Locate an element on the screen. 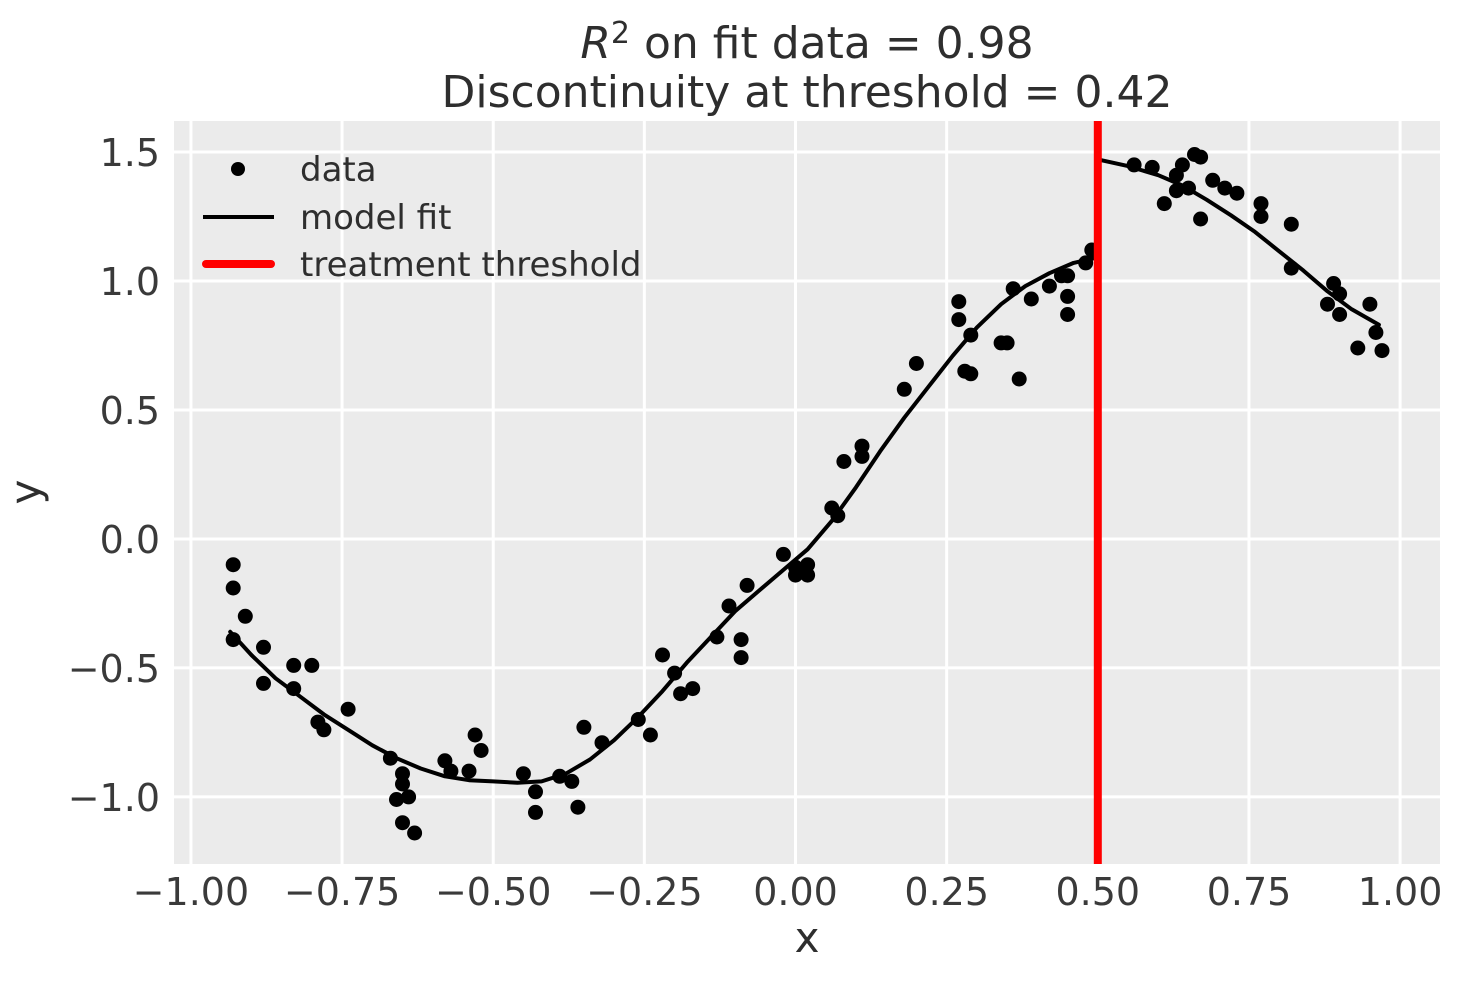  x-tick-label: 0.75 is located at coordinates (1249, 892).